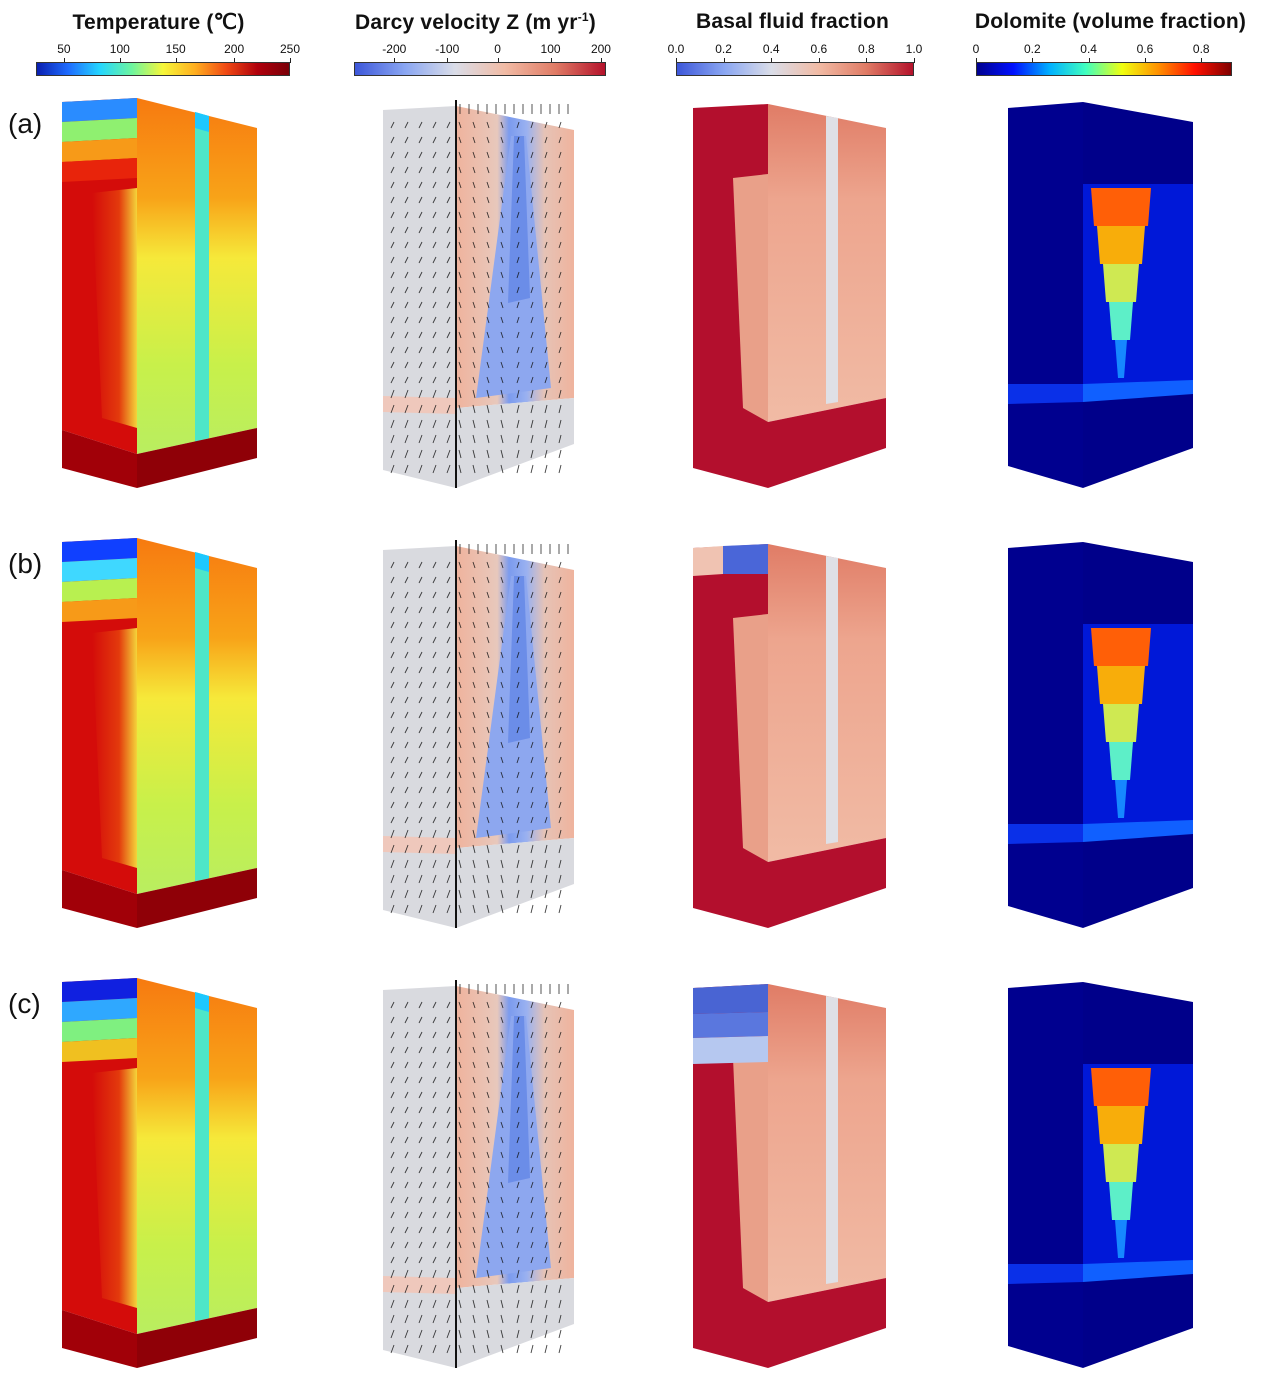 The image size is (1269, 1386). What do you see at coordinates (394, 49) in the screenshot?
I see `colorbar-tick-label: -200` at bounding box center [394, 49].